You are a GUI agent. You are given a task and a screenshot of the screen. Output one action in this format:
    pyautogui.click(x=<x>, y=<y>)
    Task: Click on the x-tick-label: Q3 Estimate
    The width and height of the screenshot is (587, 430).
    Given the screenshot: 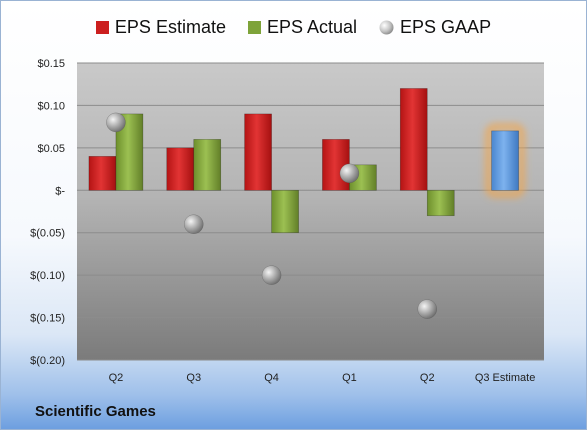 What is the action you would take?
    pyautogui.click(x=505, y=378)
    